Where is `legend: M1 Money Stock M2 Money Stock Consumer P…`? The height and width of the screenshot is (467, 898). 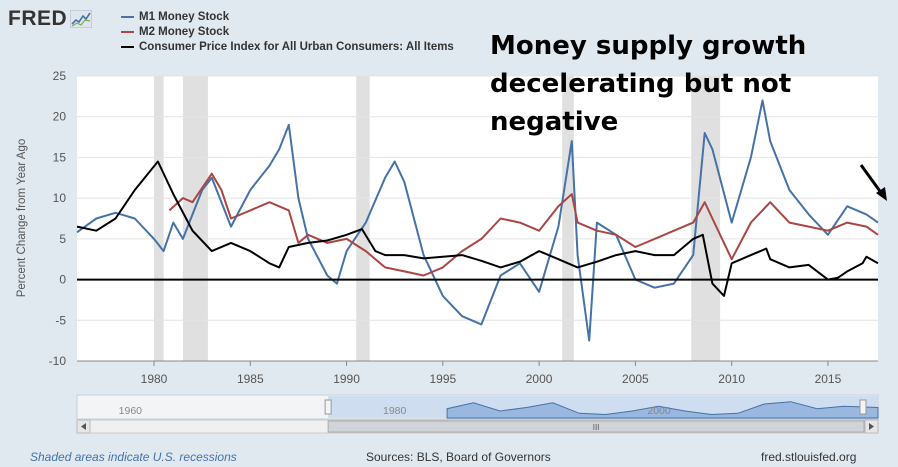
legend: M1 Money Stock M2 Money Stock Consumer P… is located at coordinates (287, 31).